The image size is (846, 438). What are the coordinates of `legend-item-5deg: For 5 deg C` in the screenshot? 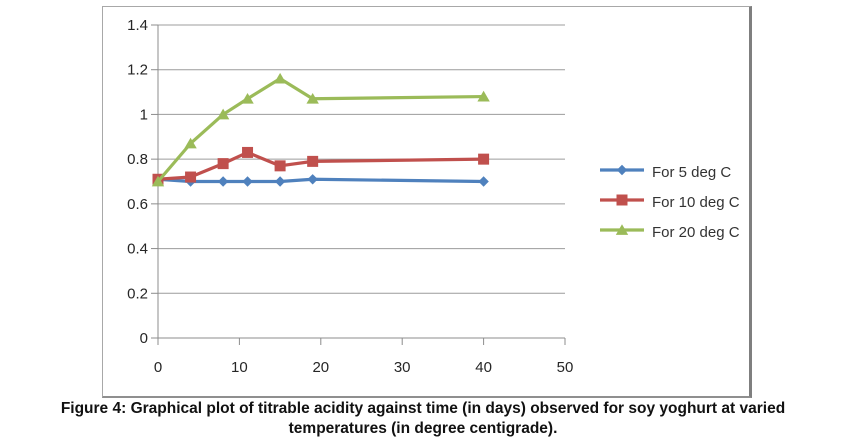 It's located at (669, 172).